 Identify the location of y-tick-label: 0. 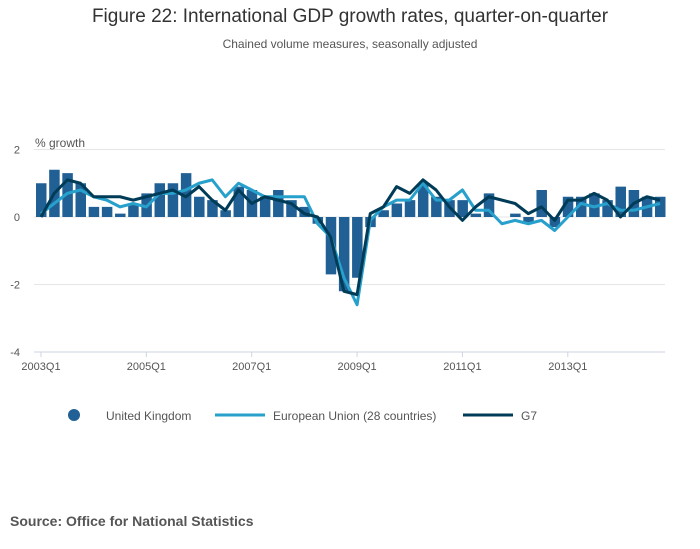
(17, 218).